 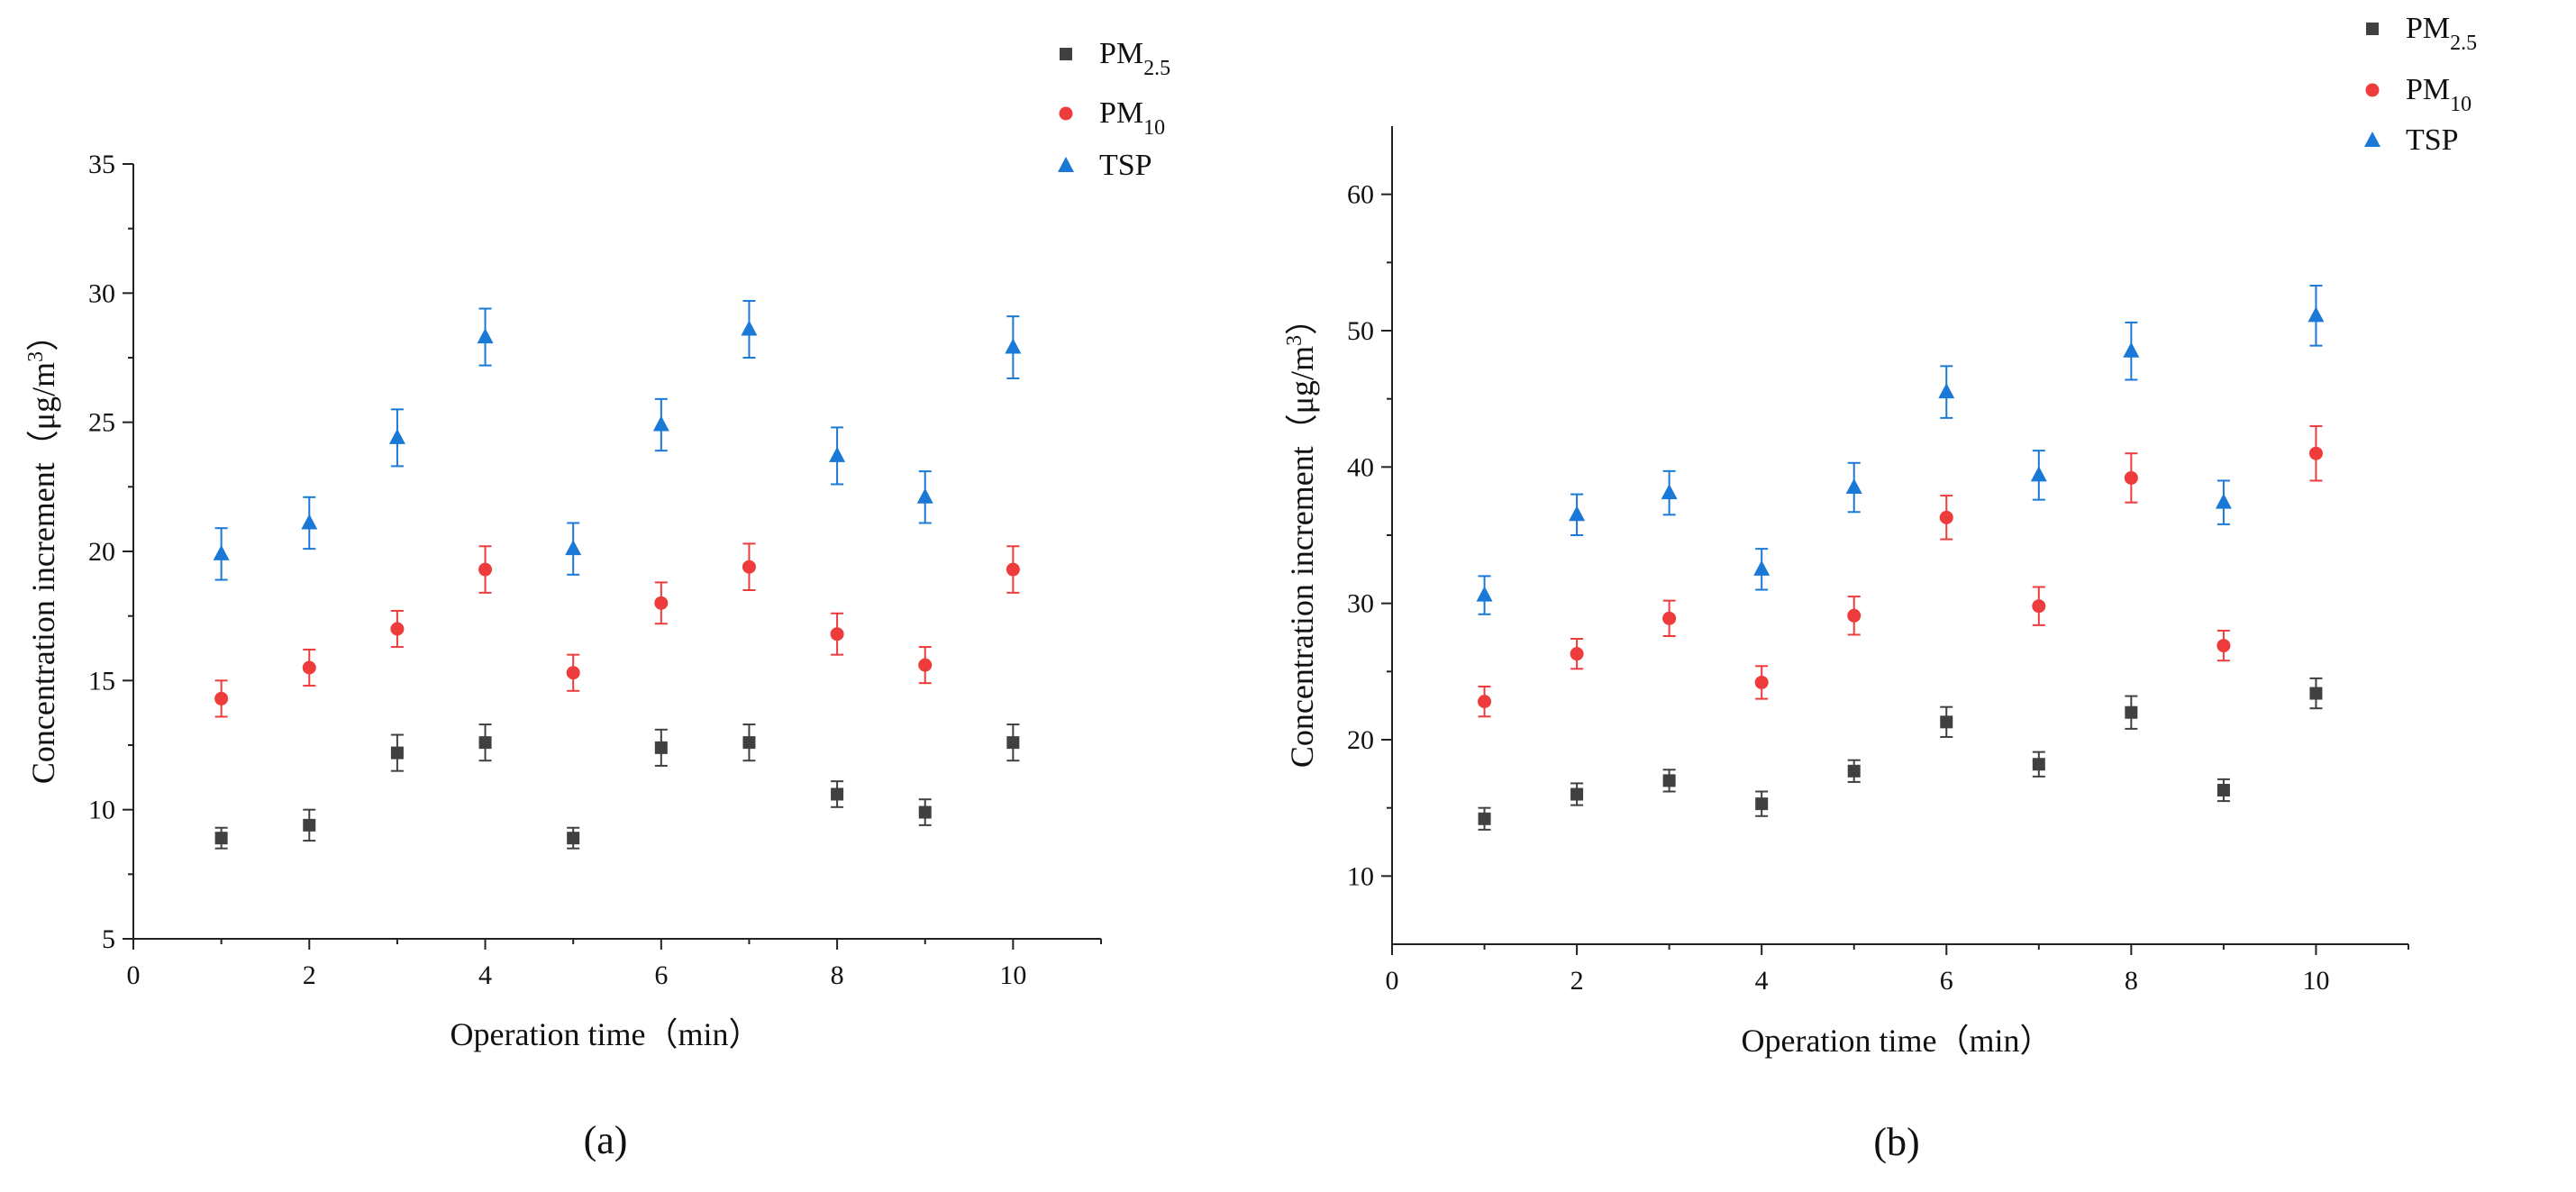 What do you see at coordinates (485, 975) in the screenshot?
I see `chart-a-xtick-label: 4` at bounding box center [485, 975].